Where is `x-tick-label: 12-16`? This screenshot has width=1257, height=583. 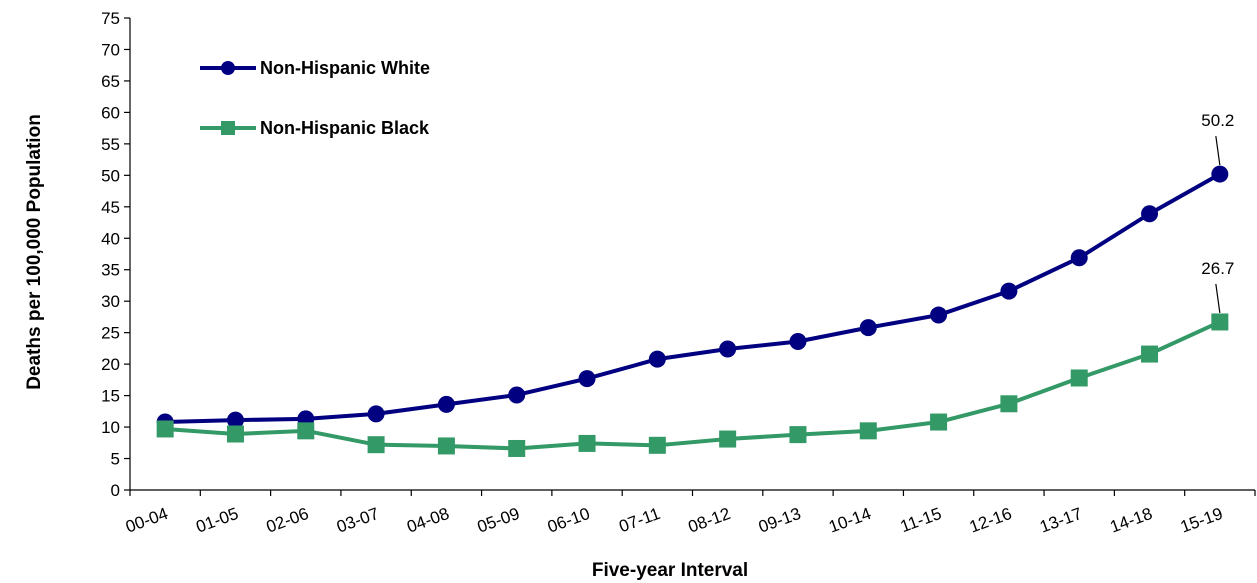 x-tick-label: 12-16 is located at coordinates (990, 520).